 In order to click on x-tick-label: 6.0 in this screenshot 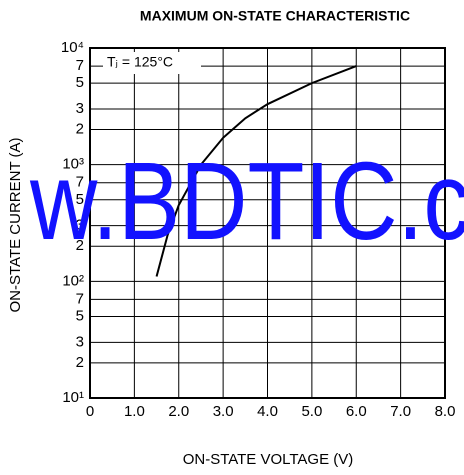, I will do `click(356, 411)`.